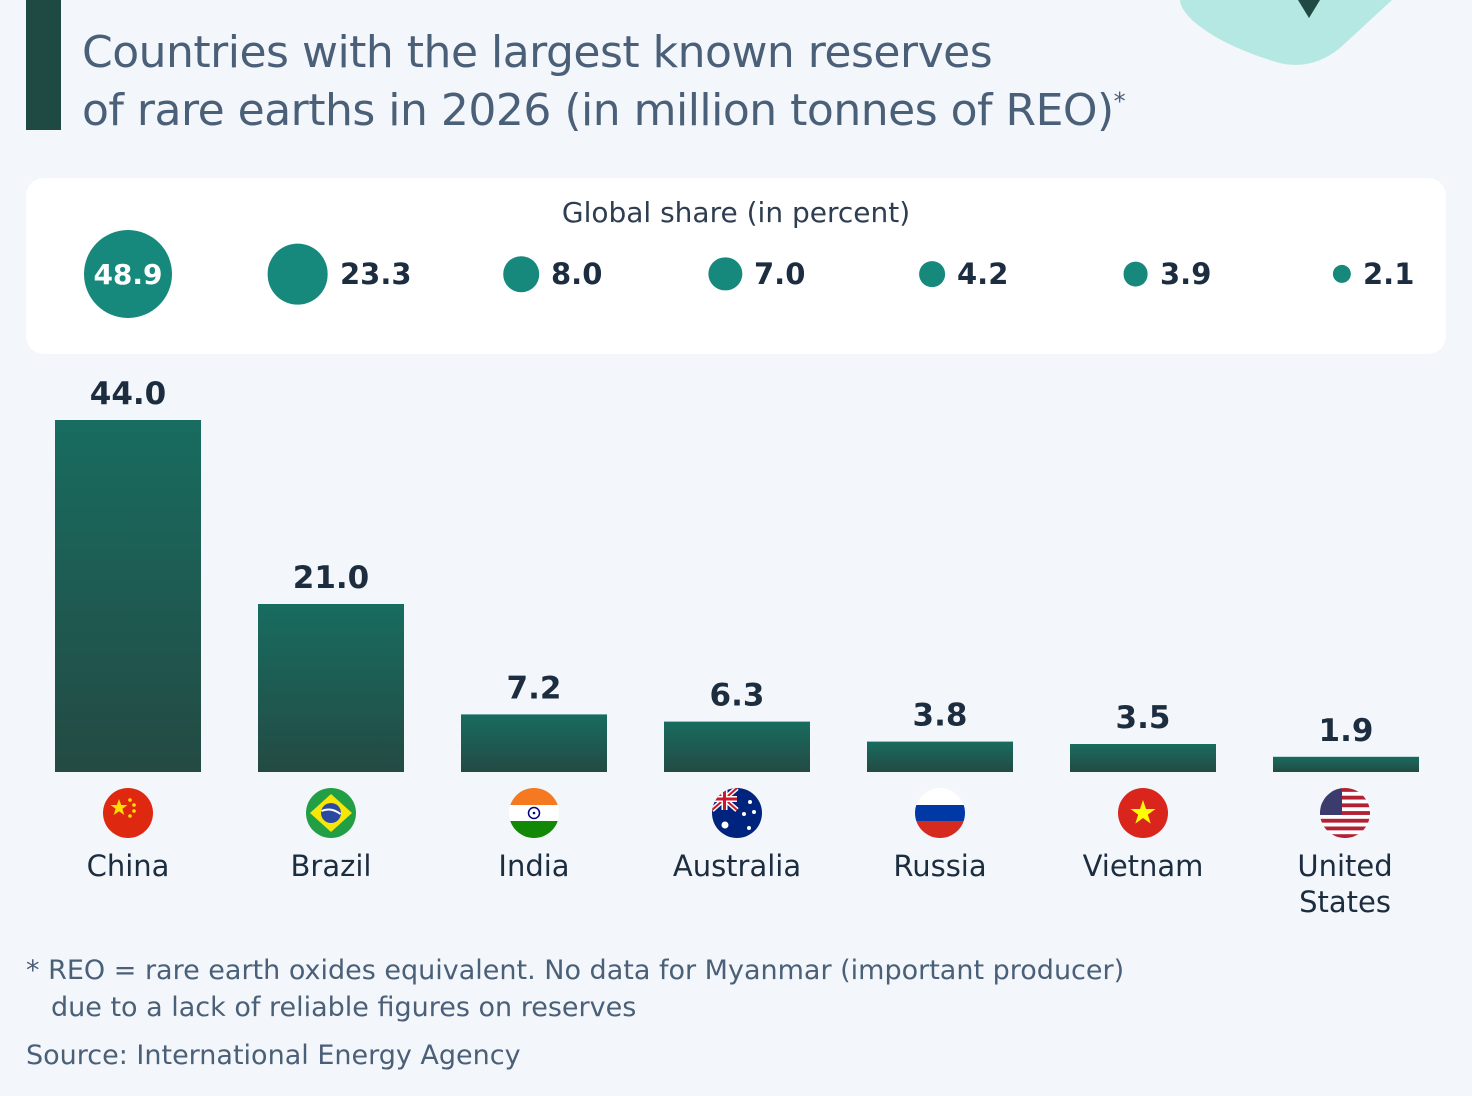 The image size is (1472, 1096). What do you see at coordinates (297, 274) in the screenshot?
I see `share-circle-brazil` at bounding box center [297, 274].